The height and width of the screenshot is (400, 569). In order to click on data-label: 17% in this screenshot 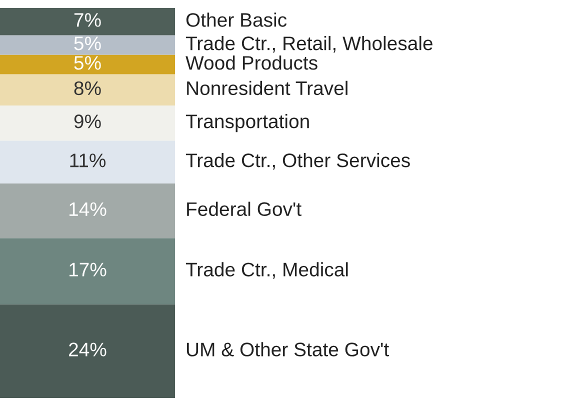, I will do `click(88, 269)`.